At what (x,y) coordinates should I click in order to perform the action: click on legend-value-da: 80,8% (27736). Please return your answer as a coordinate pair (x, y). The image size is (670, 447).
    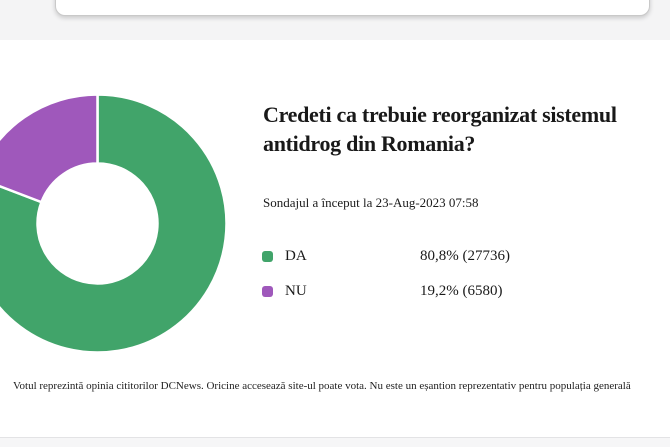
    Looking at the image, I should click on (465, 255).